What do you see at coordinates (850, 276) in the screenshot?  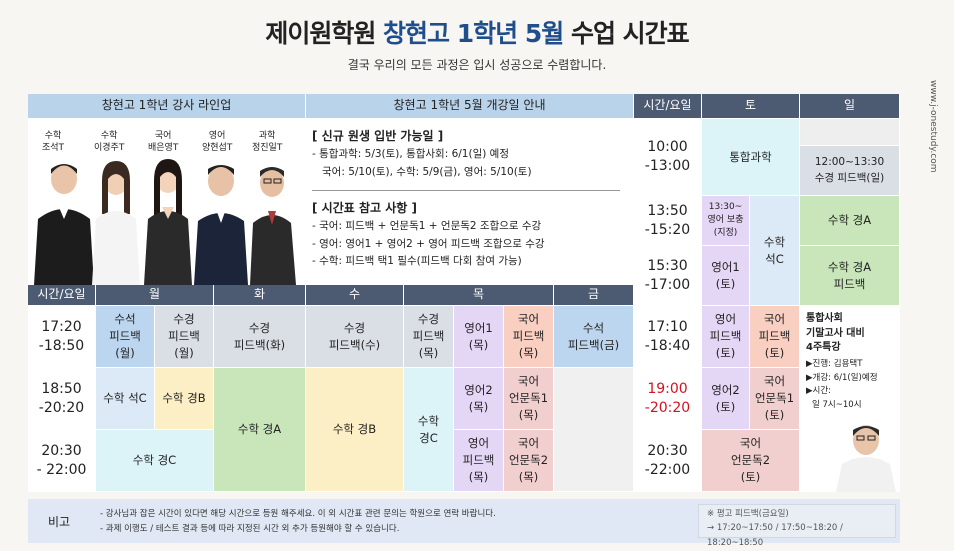 I see `cell-sun-math-a-fb: 수학 경A 피드백` at bounding box center [850, 276].